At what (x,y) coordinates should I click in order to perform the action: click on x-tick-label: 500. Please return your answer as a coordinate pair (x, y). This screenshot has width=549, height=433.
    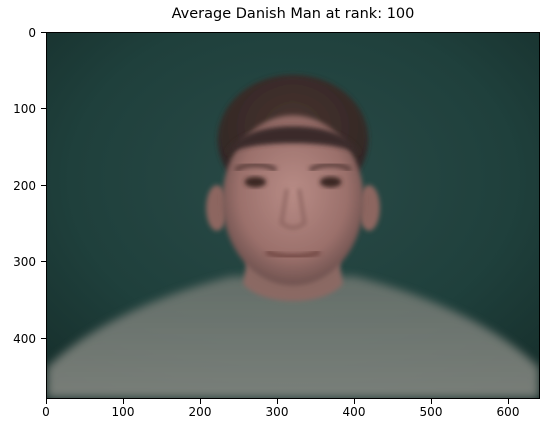
    Looking at the image, I should click on (431, 412).